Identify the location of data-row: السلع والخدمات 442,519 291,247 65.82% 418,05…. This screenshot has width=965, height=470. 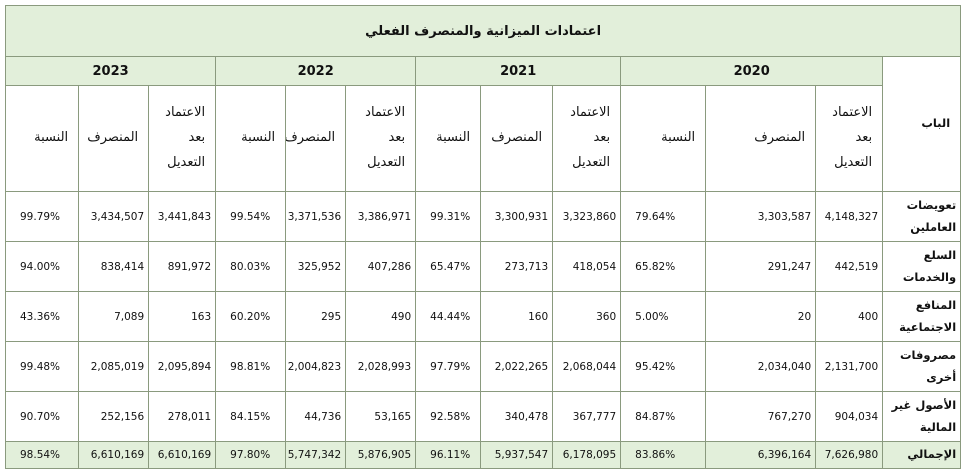
(483, 266).